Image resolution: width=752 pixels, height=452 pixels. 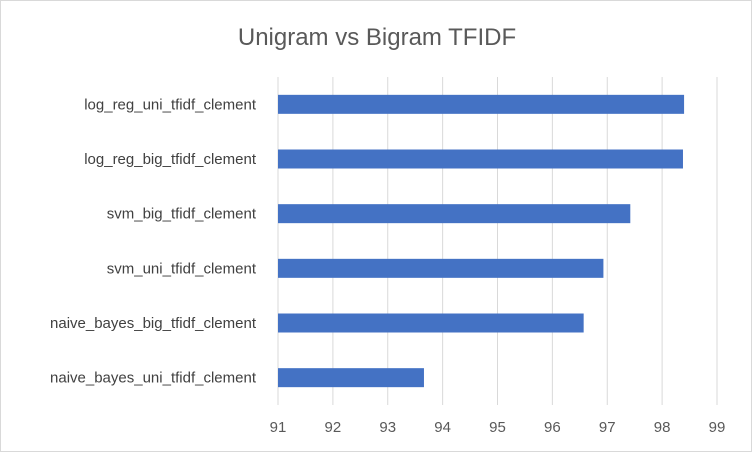 What do you see at coordinates (351, 378) in the screenshot?
I see `bar-naive_bayes_uni_tfidf_clement` at bounding box center [351, 378].